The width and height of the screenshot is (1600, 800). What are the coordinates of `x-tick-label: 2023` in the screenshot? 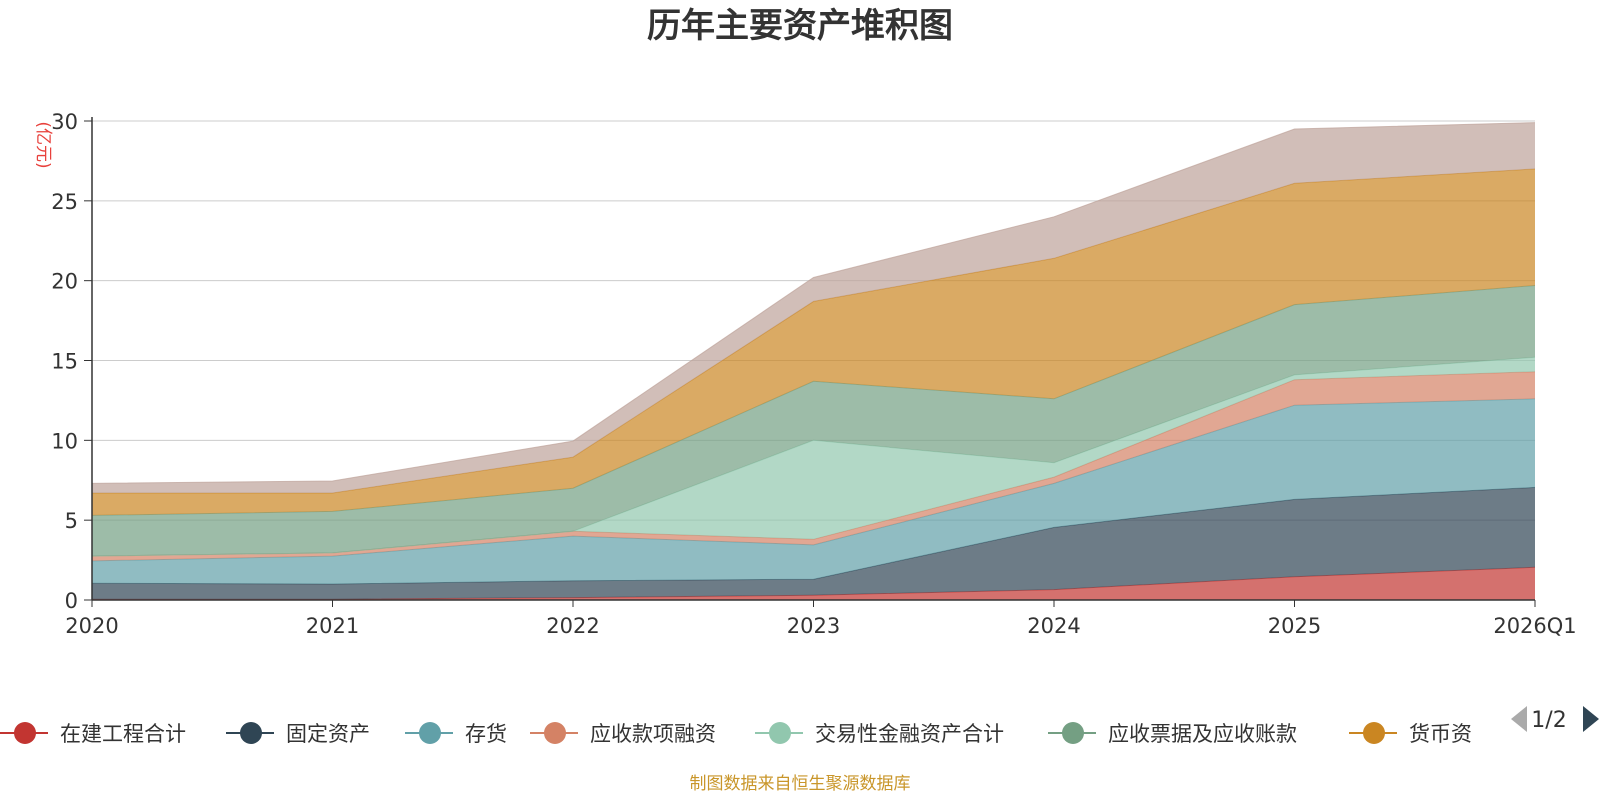 It's located at (813, 626).